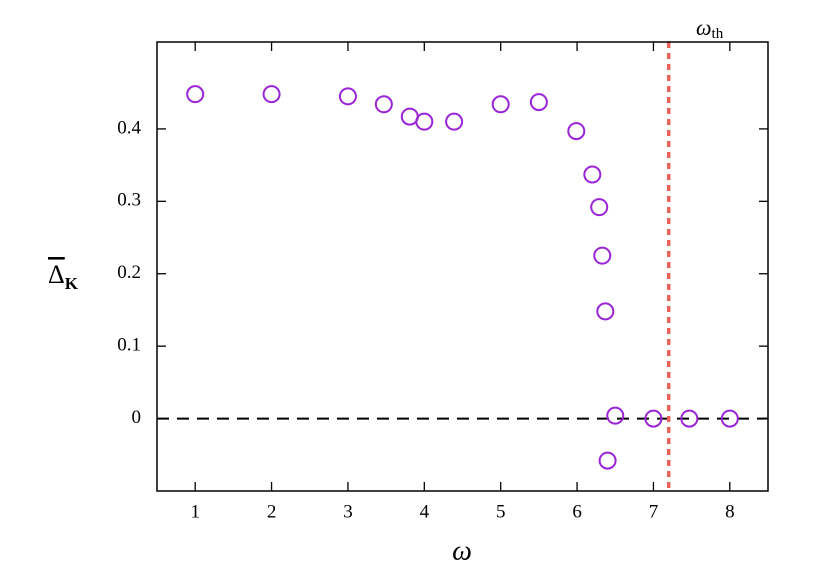 The height and width of the screenshot is (577, 822). What do you see at coordinates (501, 511) in the screenshot?
I see `x-tick-label: 5` at bounding box center [501, 511].